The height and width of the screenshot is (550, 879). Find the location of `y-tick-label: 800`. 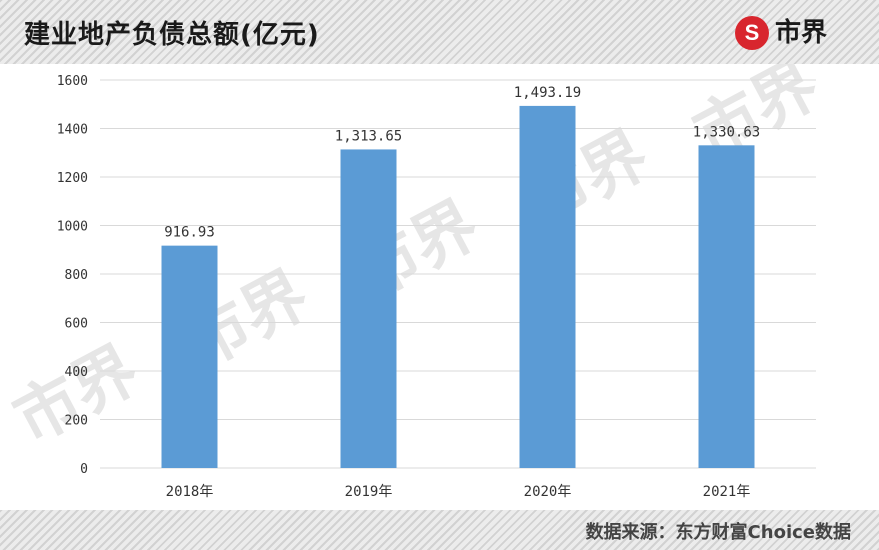

y-tick-label: 800 is located at coordinates (76, 275).